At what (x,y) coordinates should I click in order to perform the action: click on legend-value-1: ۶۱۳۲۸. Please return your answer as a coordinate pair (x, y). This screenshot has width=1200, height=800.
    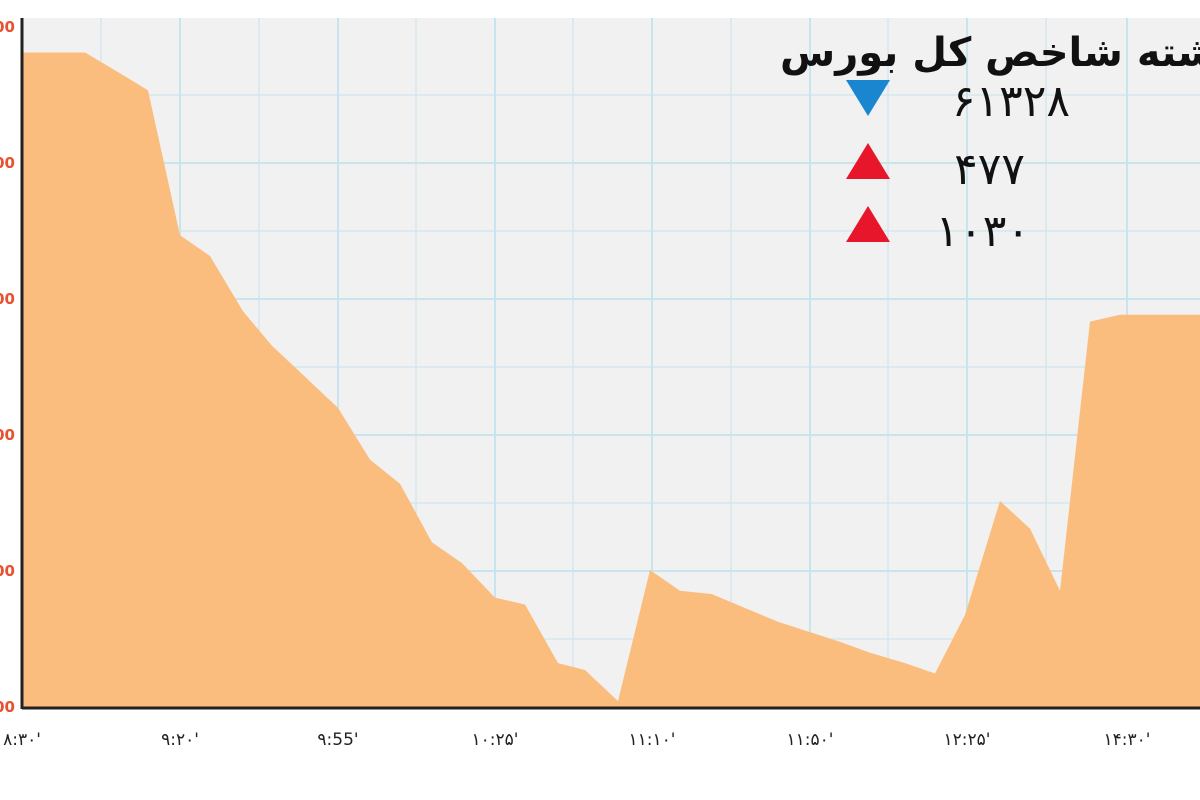
    Looking at the image, I should click on (1011, 101).